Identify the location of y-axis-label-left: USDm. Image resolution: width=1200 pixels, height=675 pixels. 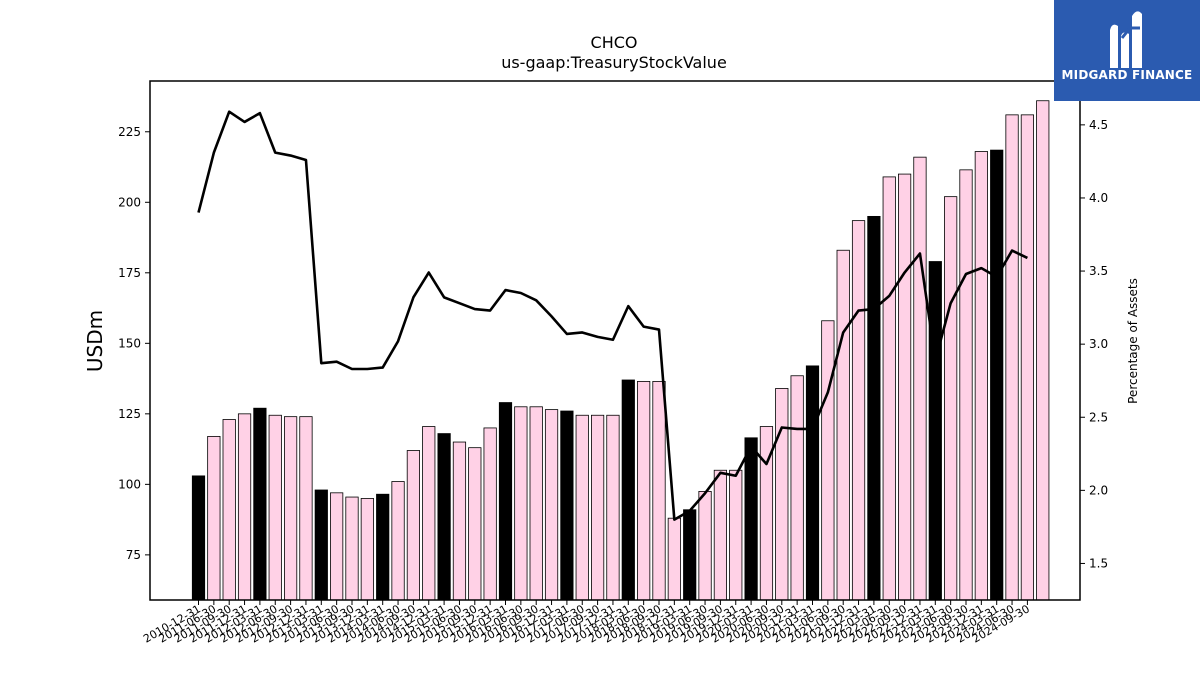
(95, 341).